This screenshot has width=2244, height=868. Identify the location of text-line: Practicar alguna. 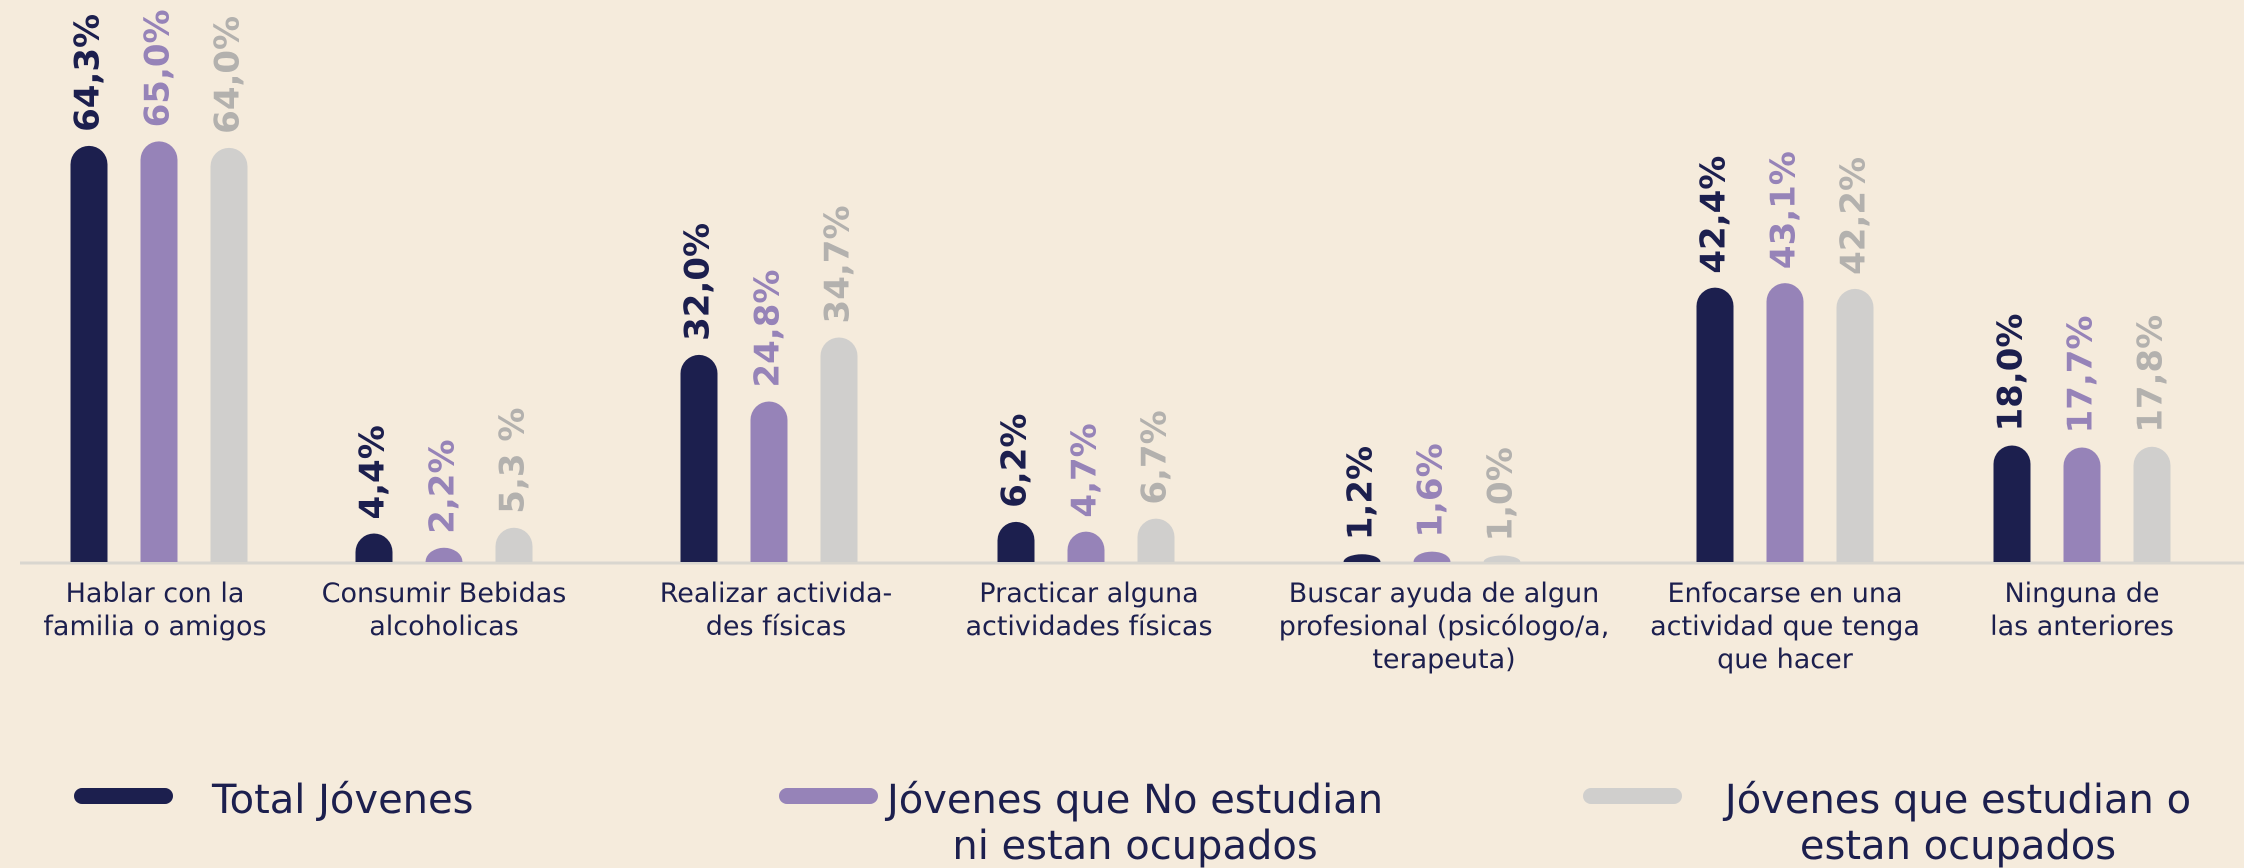
(1088, 593).